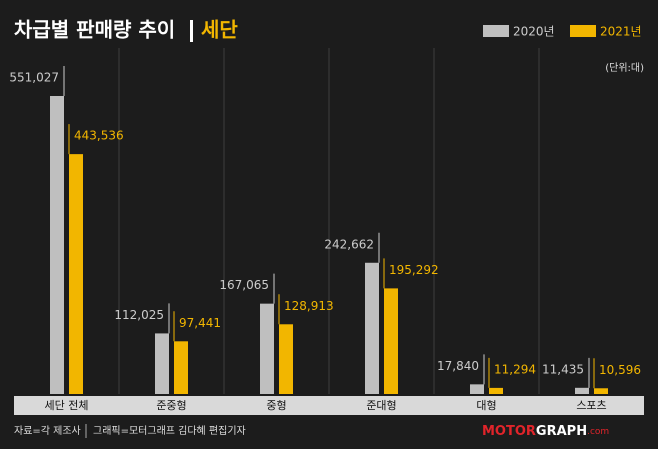  What do you see at coordinates (139, 315) in the screenshot?
I see `value-label: 112,025` at bounding box center [139, 315].